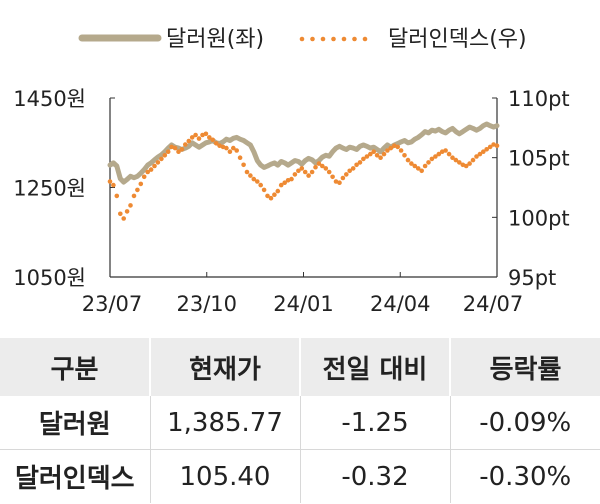 This screenshot has height=504, width=600. Describe the element at coordinates (49, 99) in the screenshot. I see `left-tick-label: 1450원` at that location.